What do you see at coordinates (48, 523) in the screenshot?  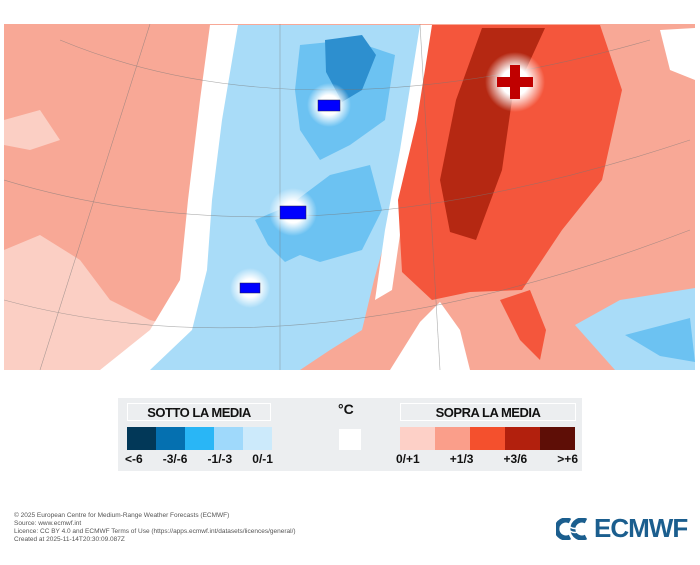 I see `source: Source: www.ecmwf.int` at bounding box center [48, 523].